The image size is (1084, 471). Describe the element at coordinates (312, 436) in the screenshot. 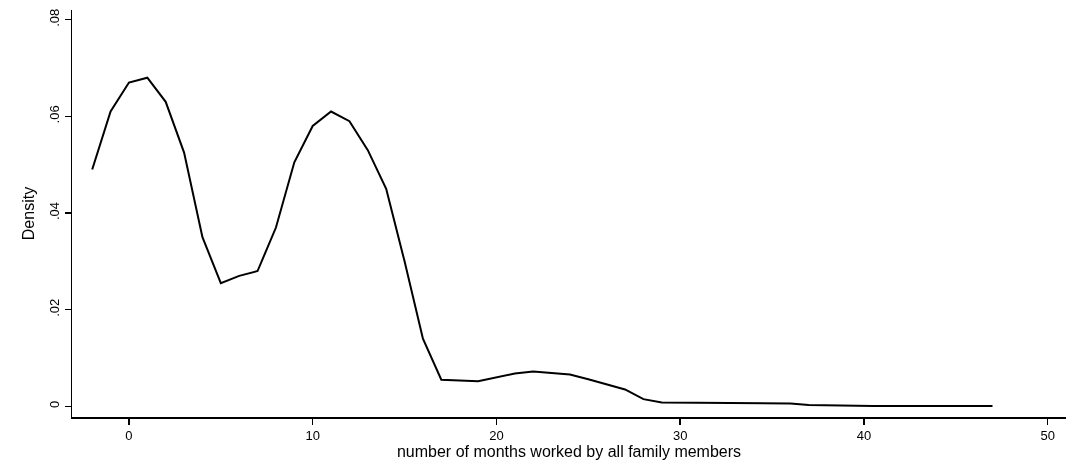

I see `x-tick-label: 10` at that location.